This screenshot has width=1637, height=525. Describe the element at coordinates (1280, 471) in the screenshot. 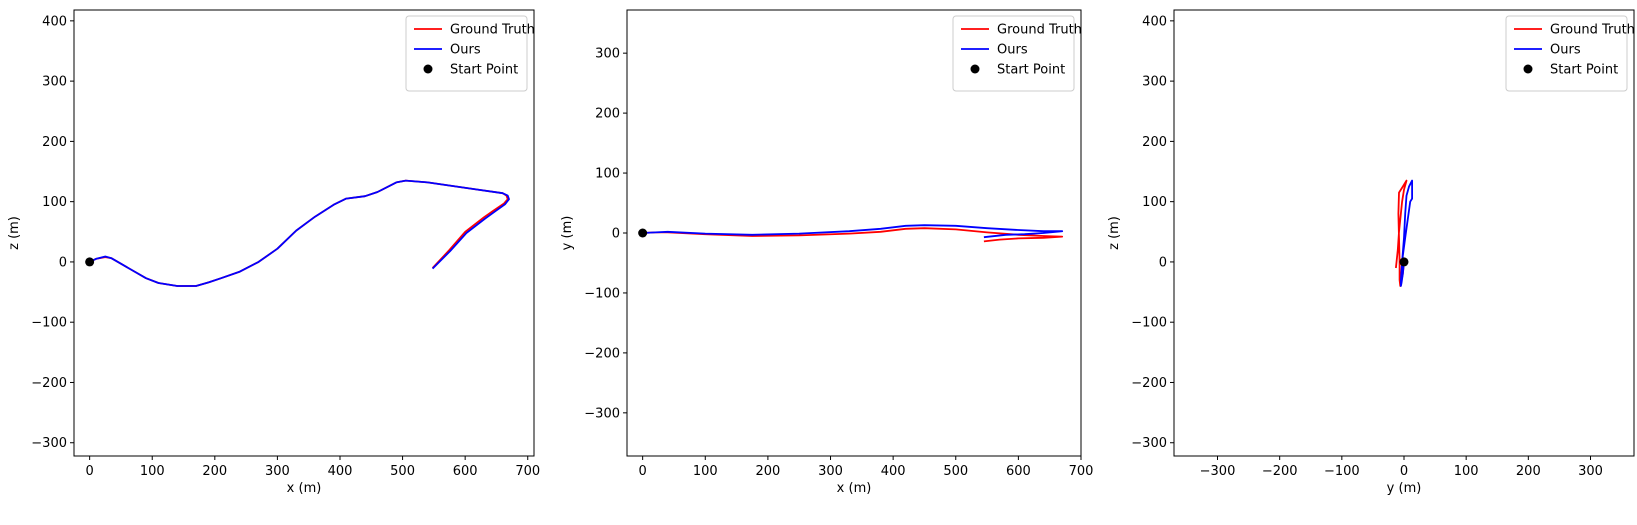

I see `x-tick-label: −200` at that location.